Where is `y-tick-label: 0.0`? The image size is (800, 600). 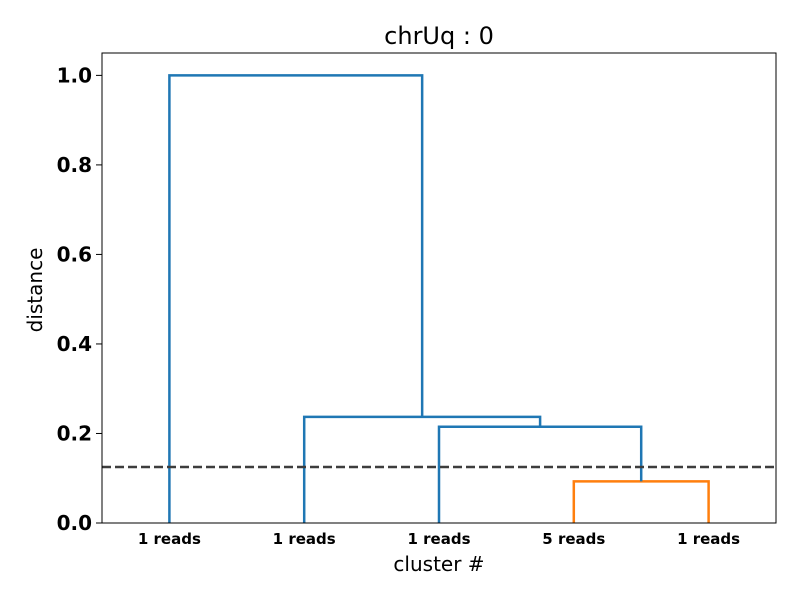
y-tick-label: 0.0 is located at coordinates (74, 523).